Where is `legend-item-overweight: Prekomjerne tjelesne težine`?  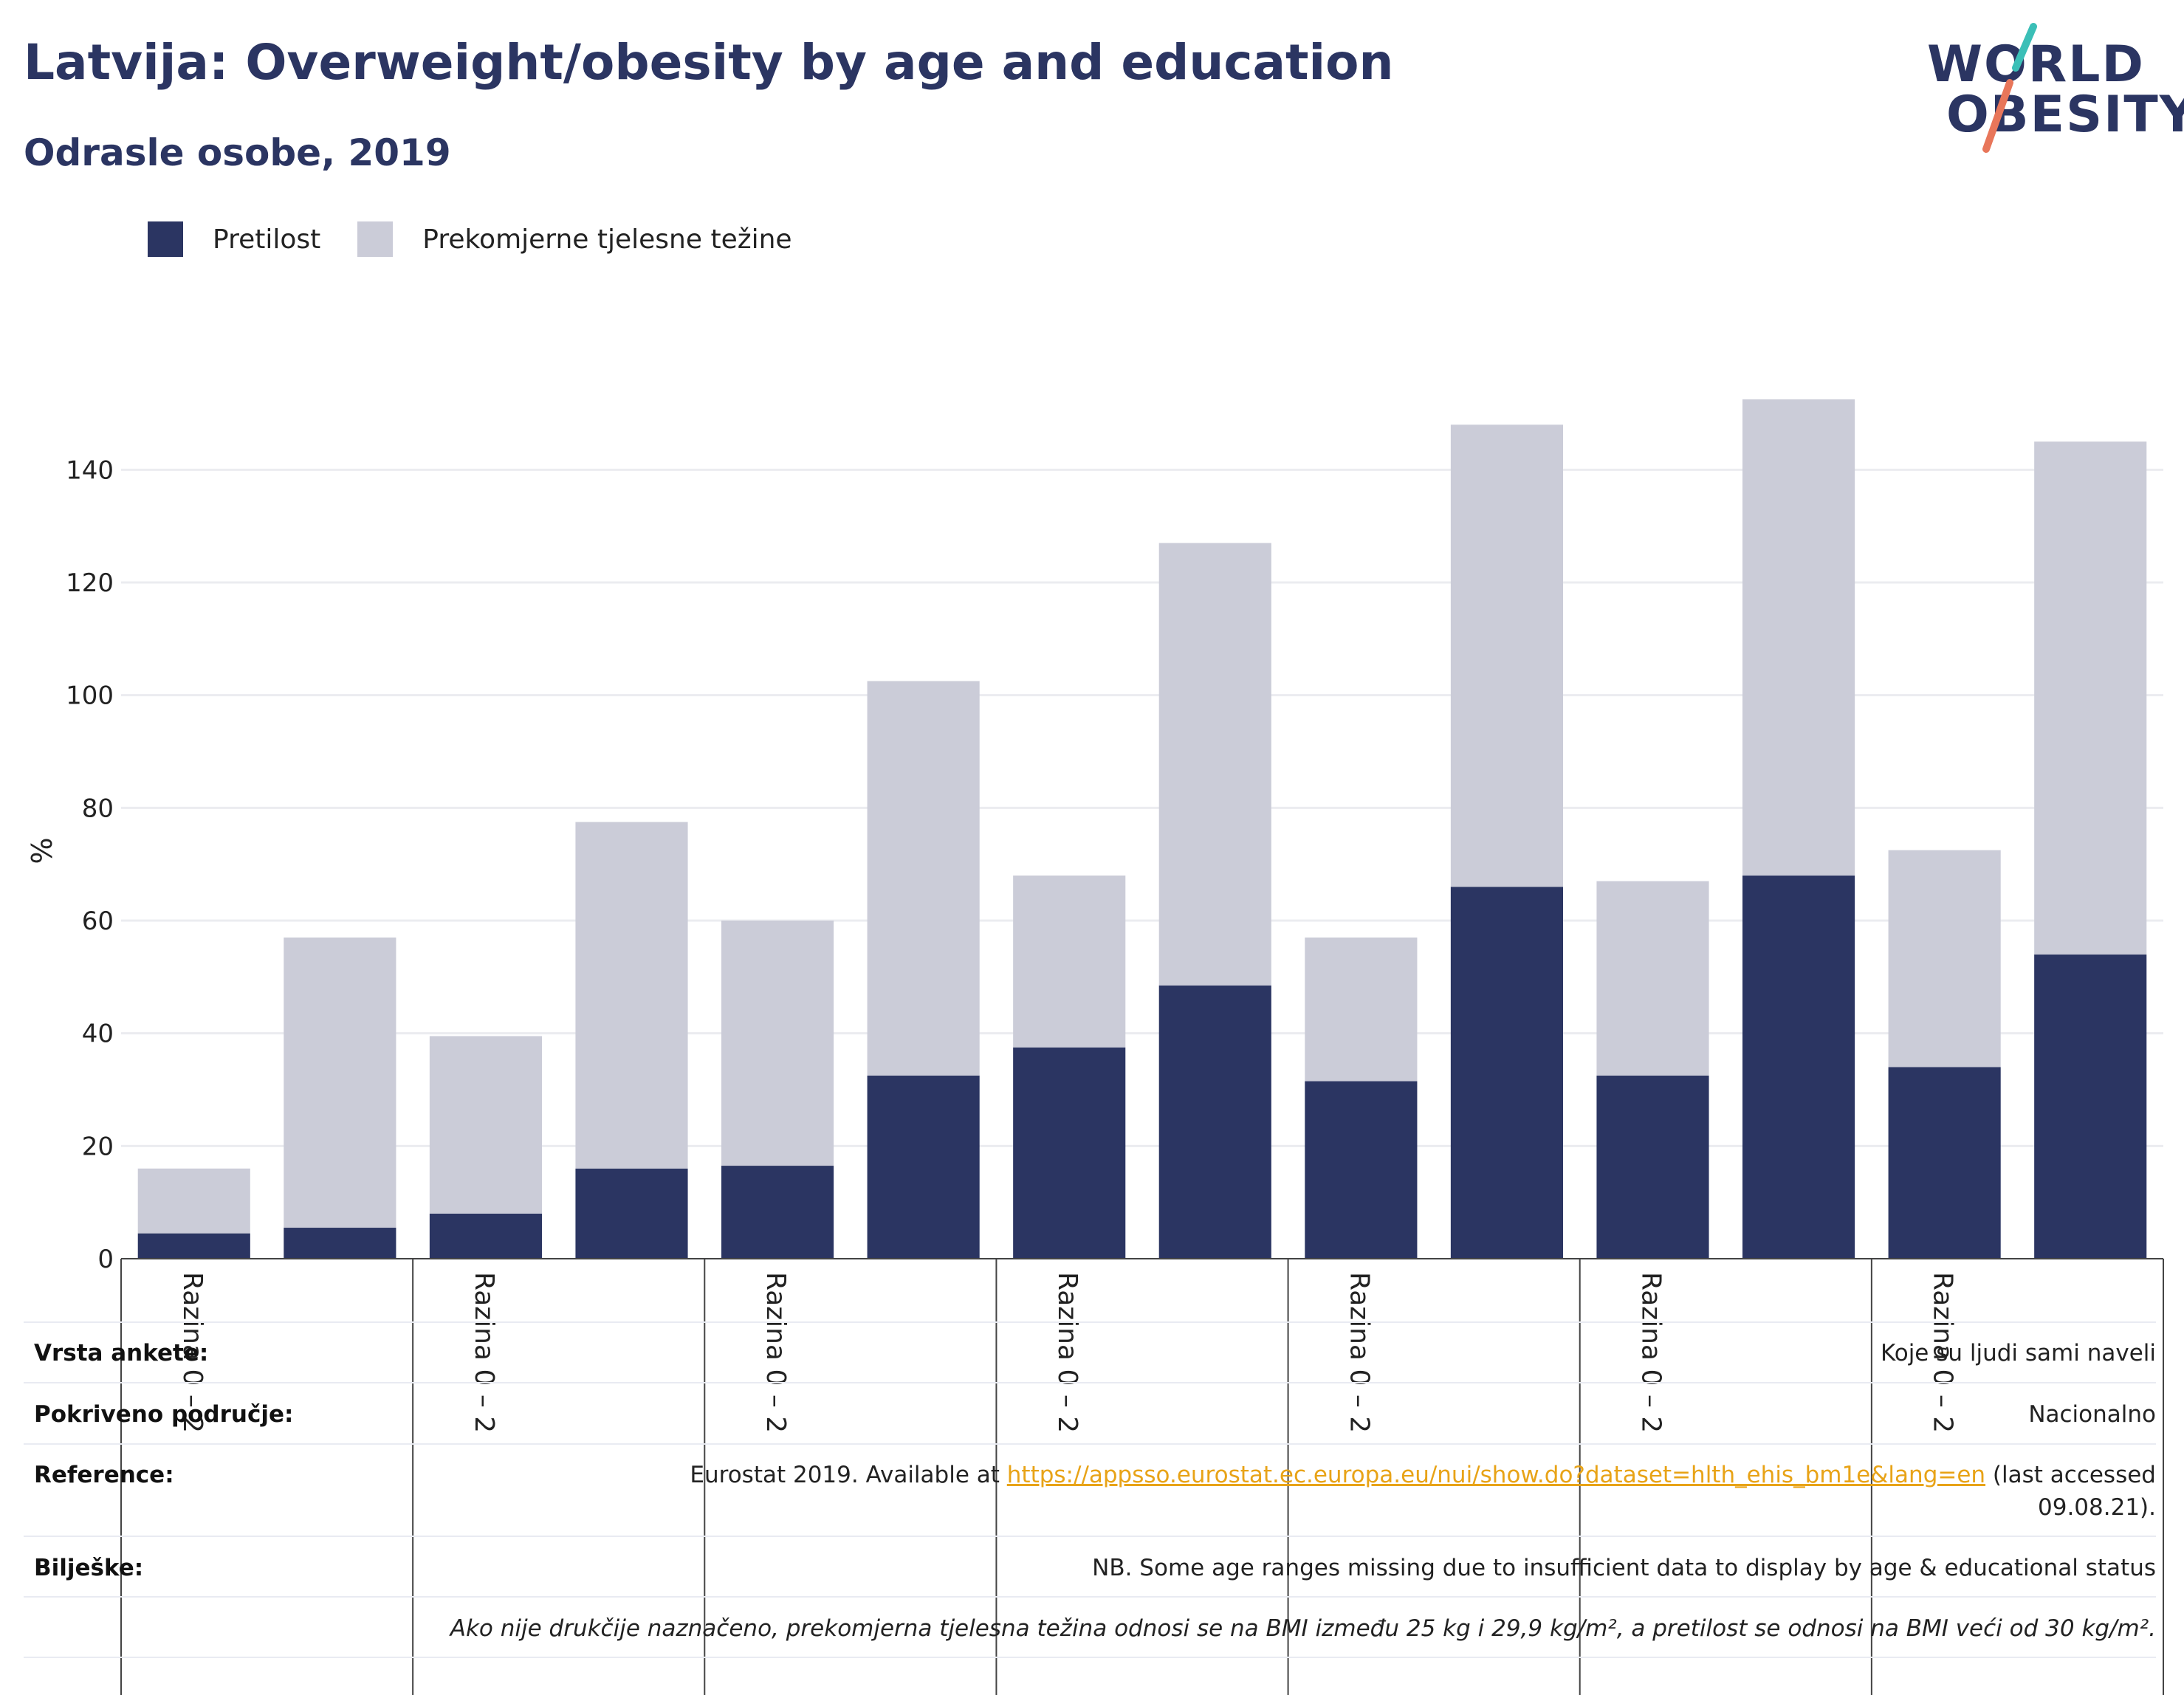
legend-item-overweight: Prekomjerne tjelesne težine is located at coordinates (574, 239).